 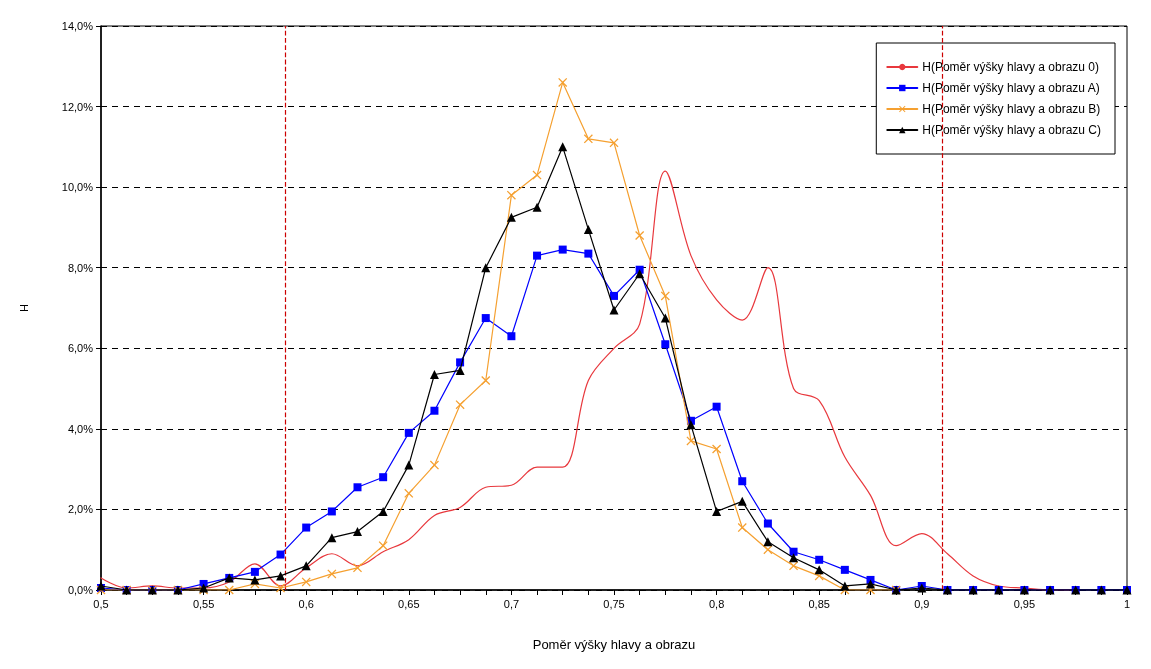 What do you see at coordinates (80, 428) in the screenshot?
I see `y-tick-label: 4,0%` at bounding box center [80, 428].